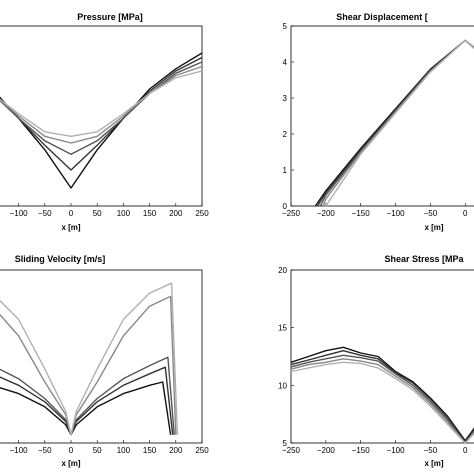 Image resolution: width=474 pixels, height=474 pixels. What do you see at coordinates (285, 98) in the screenshot?
I see `y-tick-label: 3` at bounding box center [285, 98].